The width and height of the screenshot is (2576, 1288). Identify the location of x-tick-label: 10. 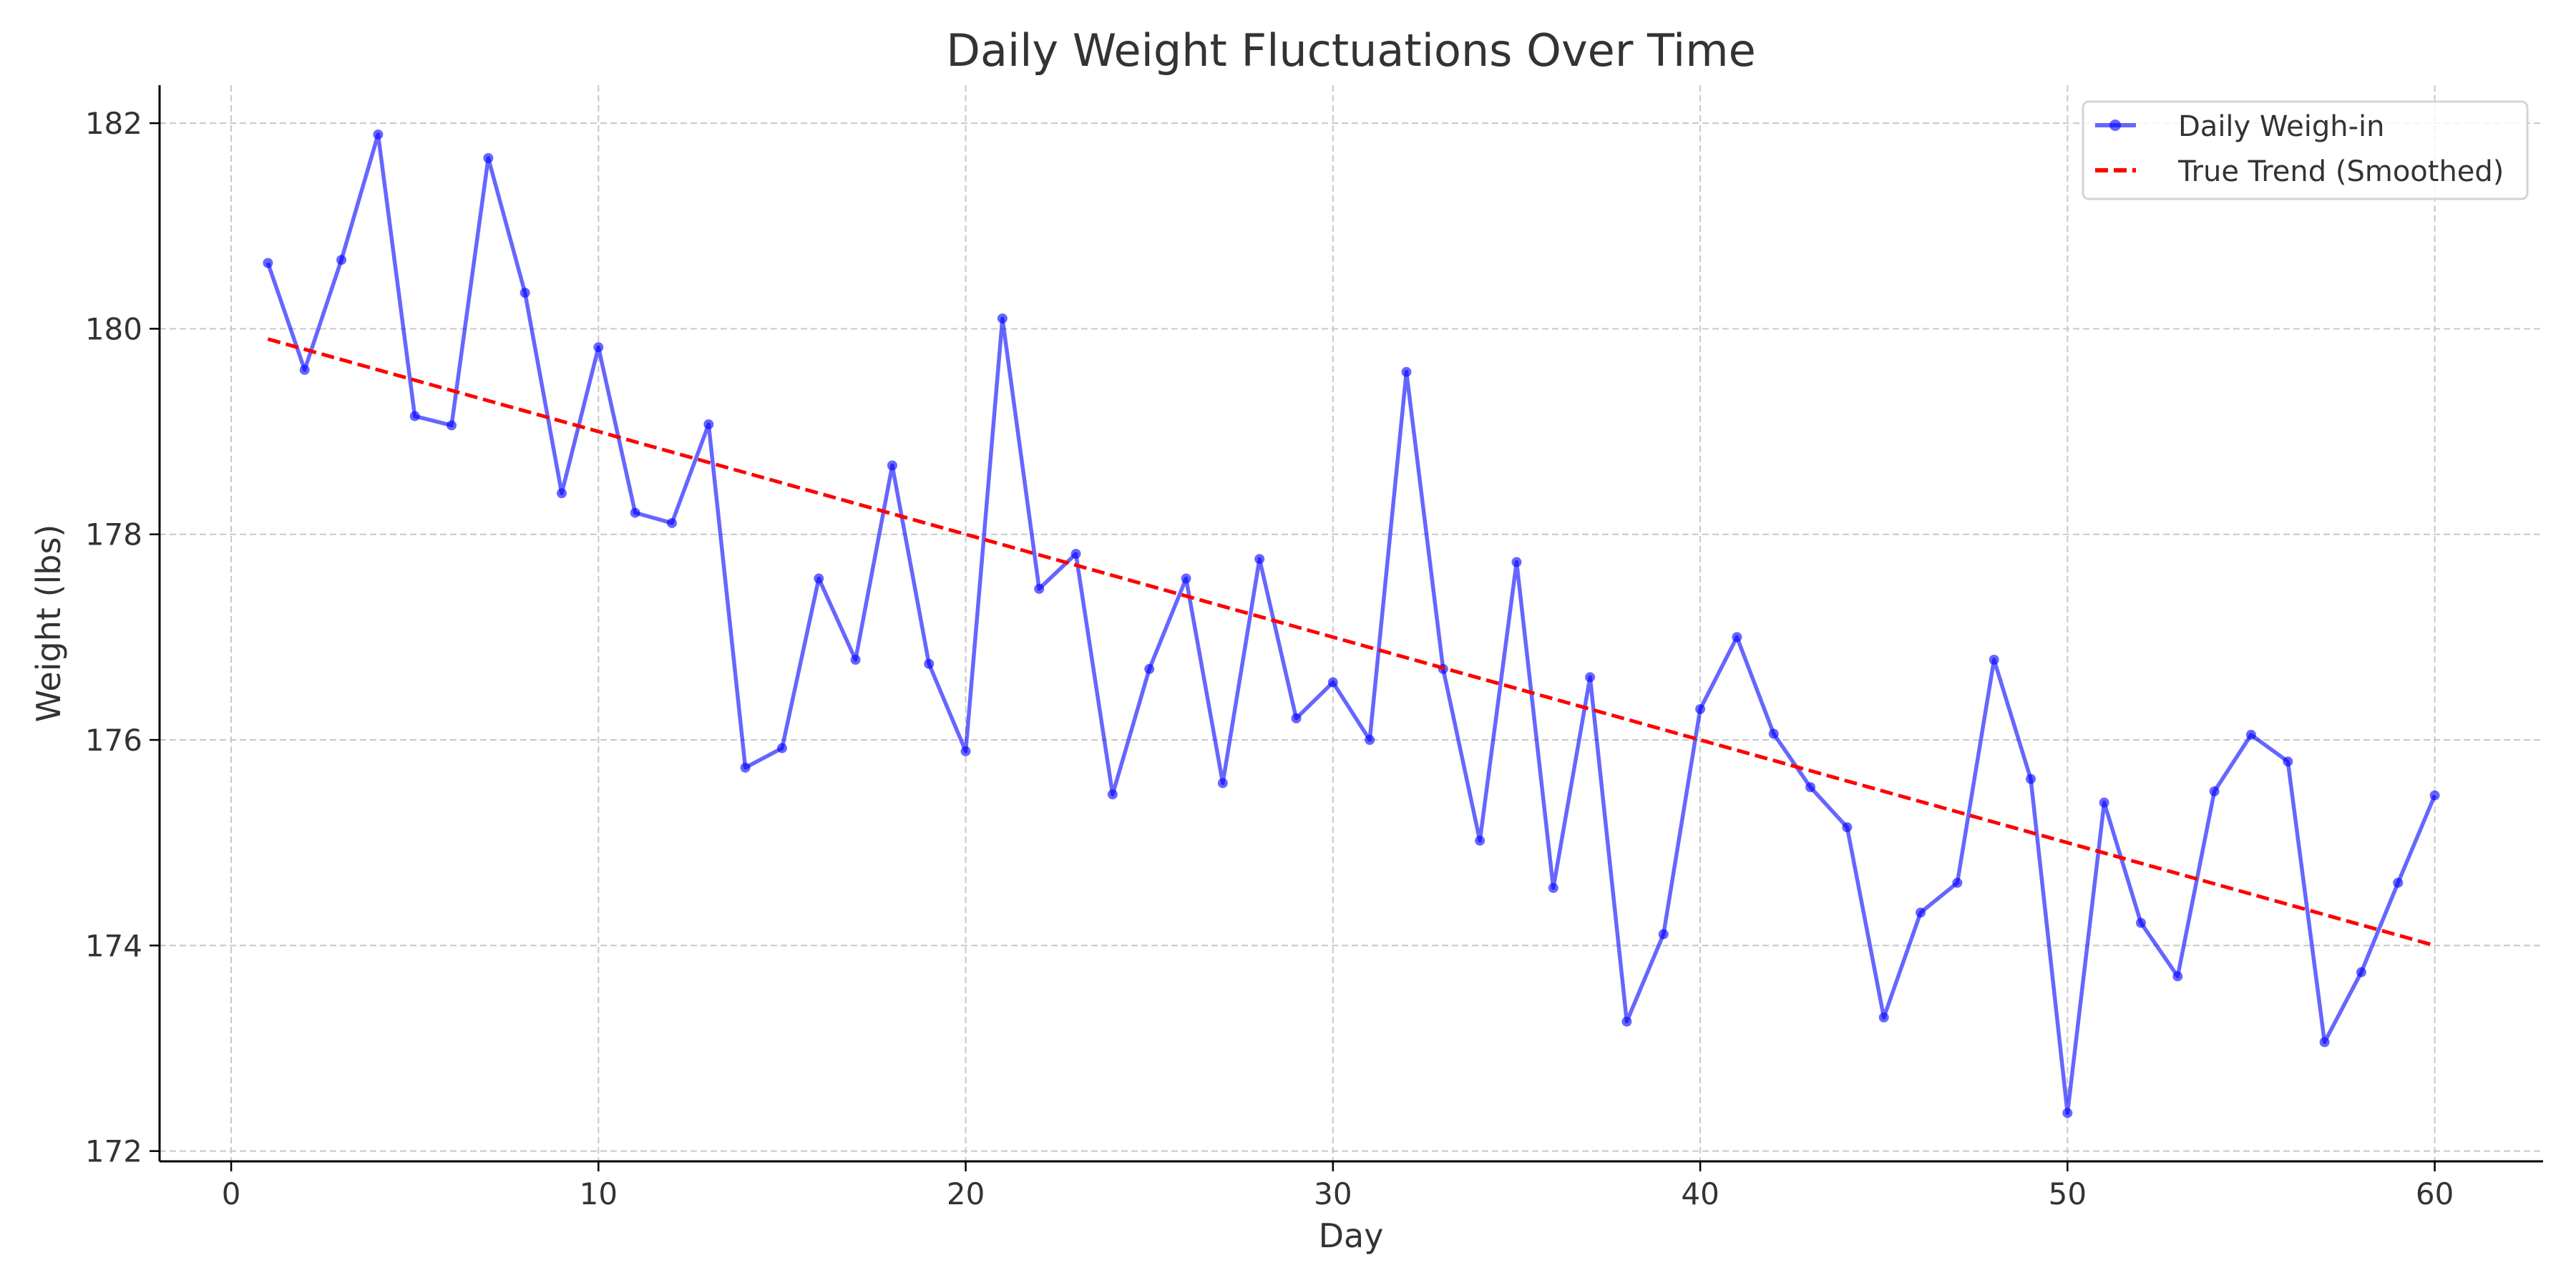
(599, 1193).